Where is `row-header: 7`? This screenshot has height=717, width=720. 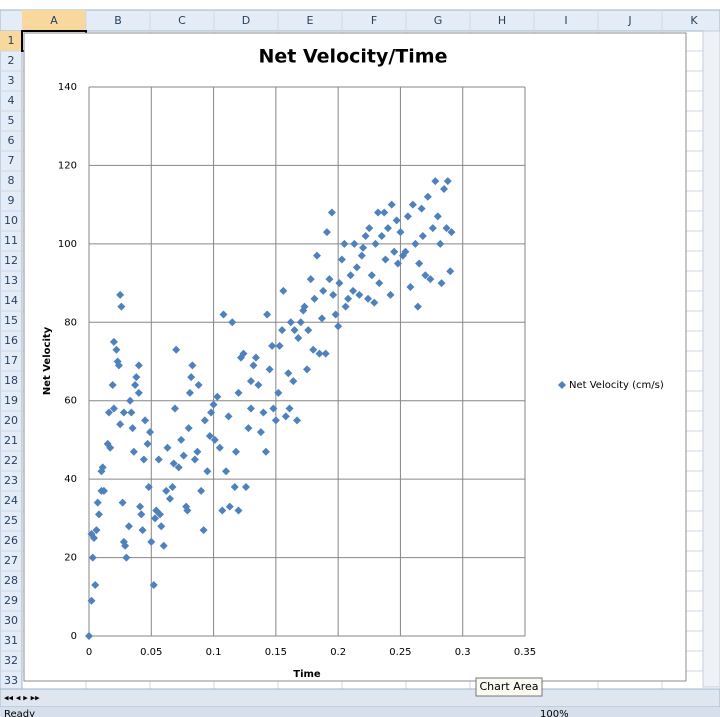 row-header: 7 is located at coordinates (11, 160).